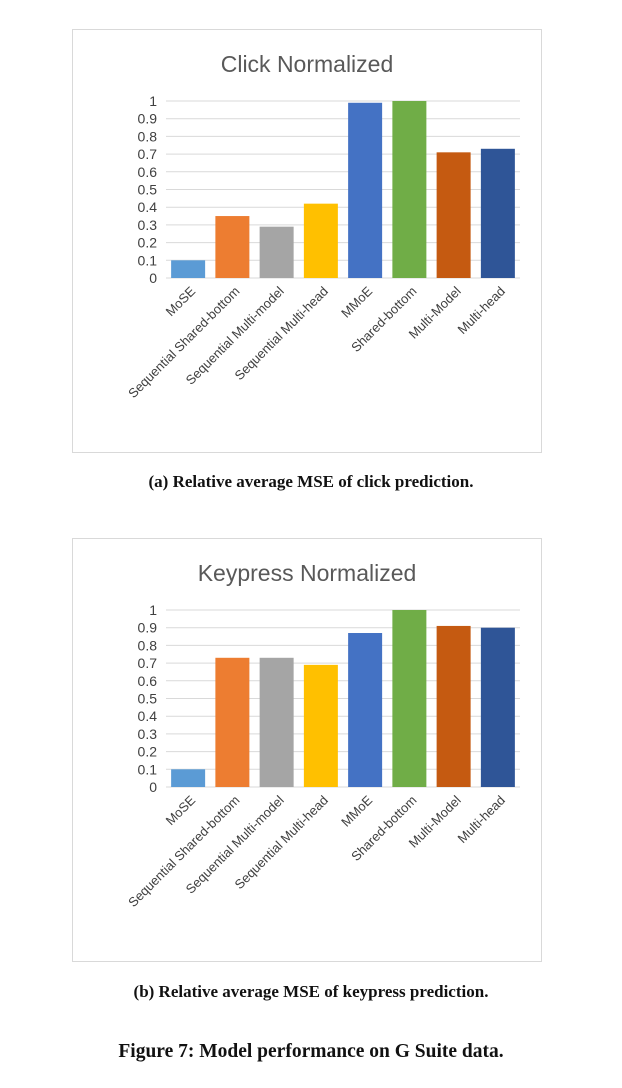  I want to click on click-y-tick-label: 0.4, so click(148, 207).